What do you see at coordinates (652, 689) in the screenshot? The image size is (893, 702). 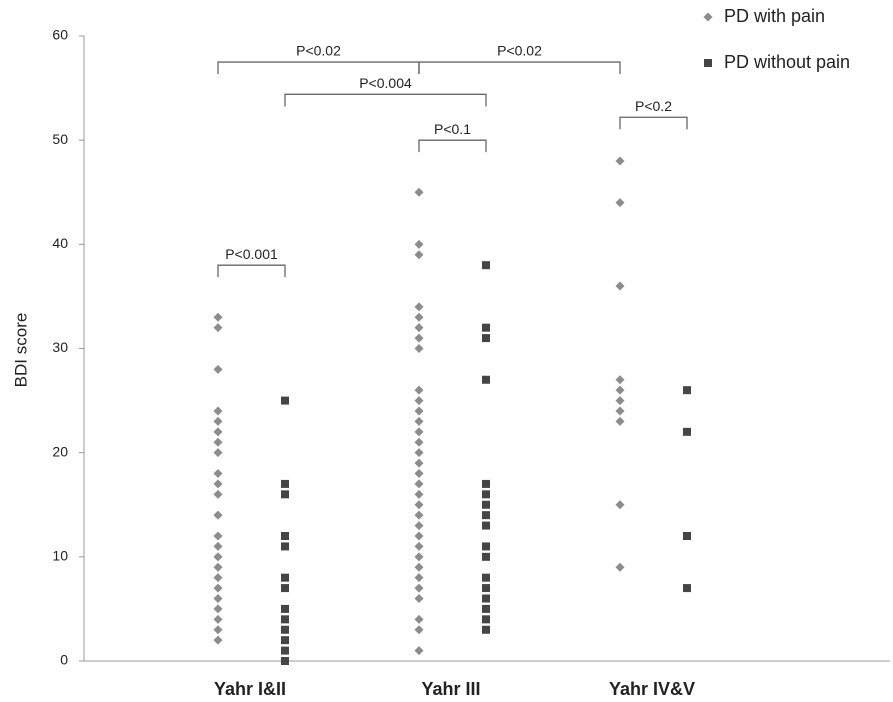 I see `x-tick-label: Yahr IV&V` at bounding box center [652, 689].